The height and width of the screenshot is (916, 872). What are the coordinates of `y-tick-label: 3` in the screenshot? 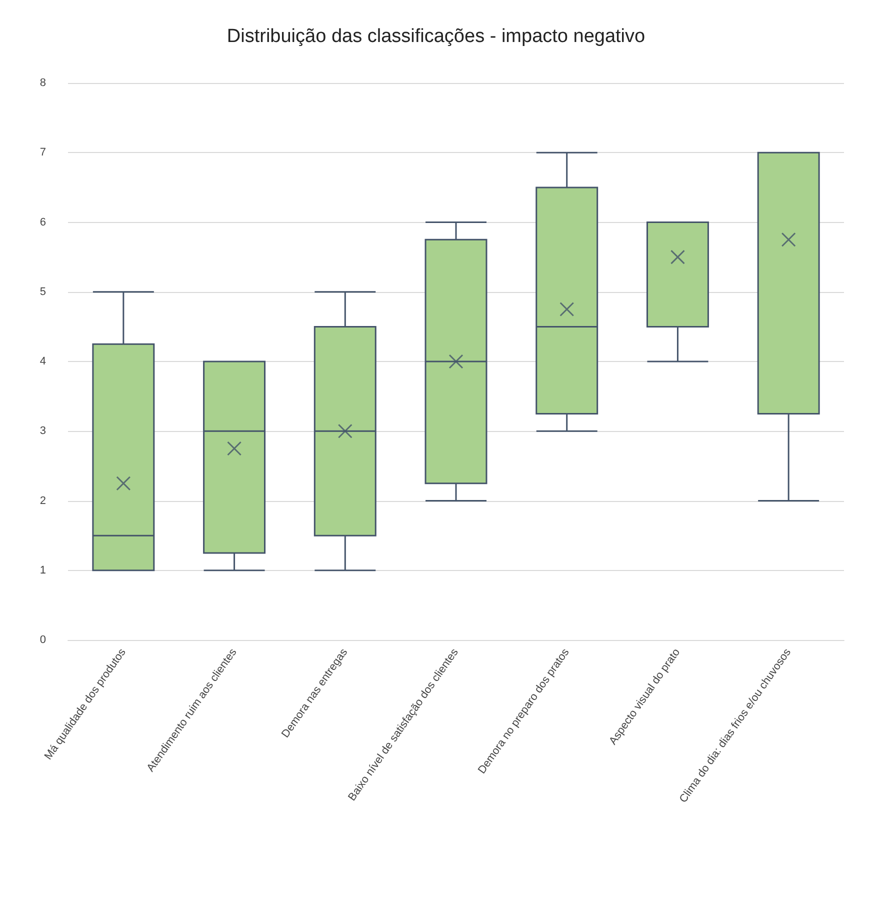 It's located at (43, 431).